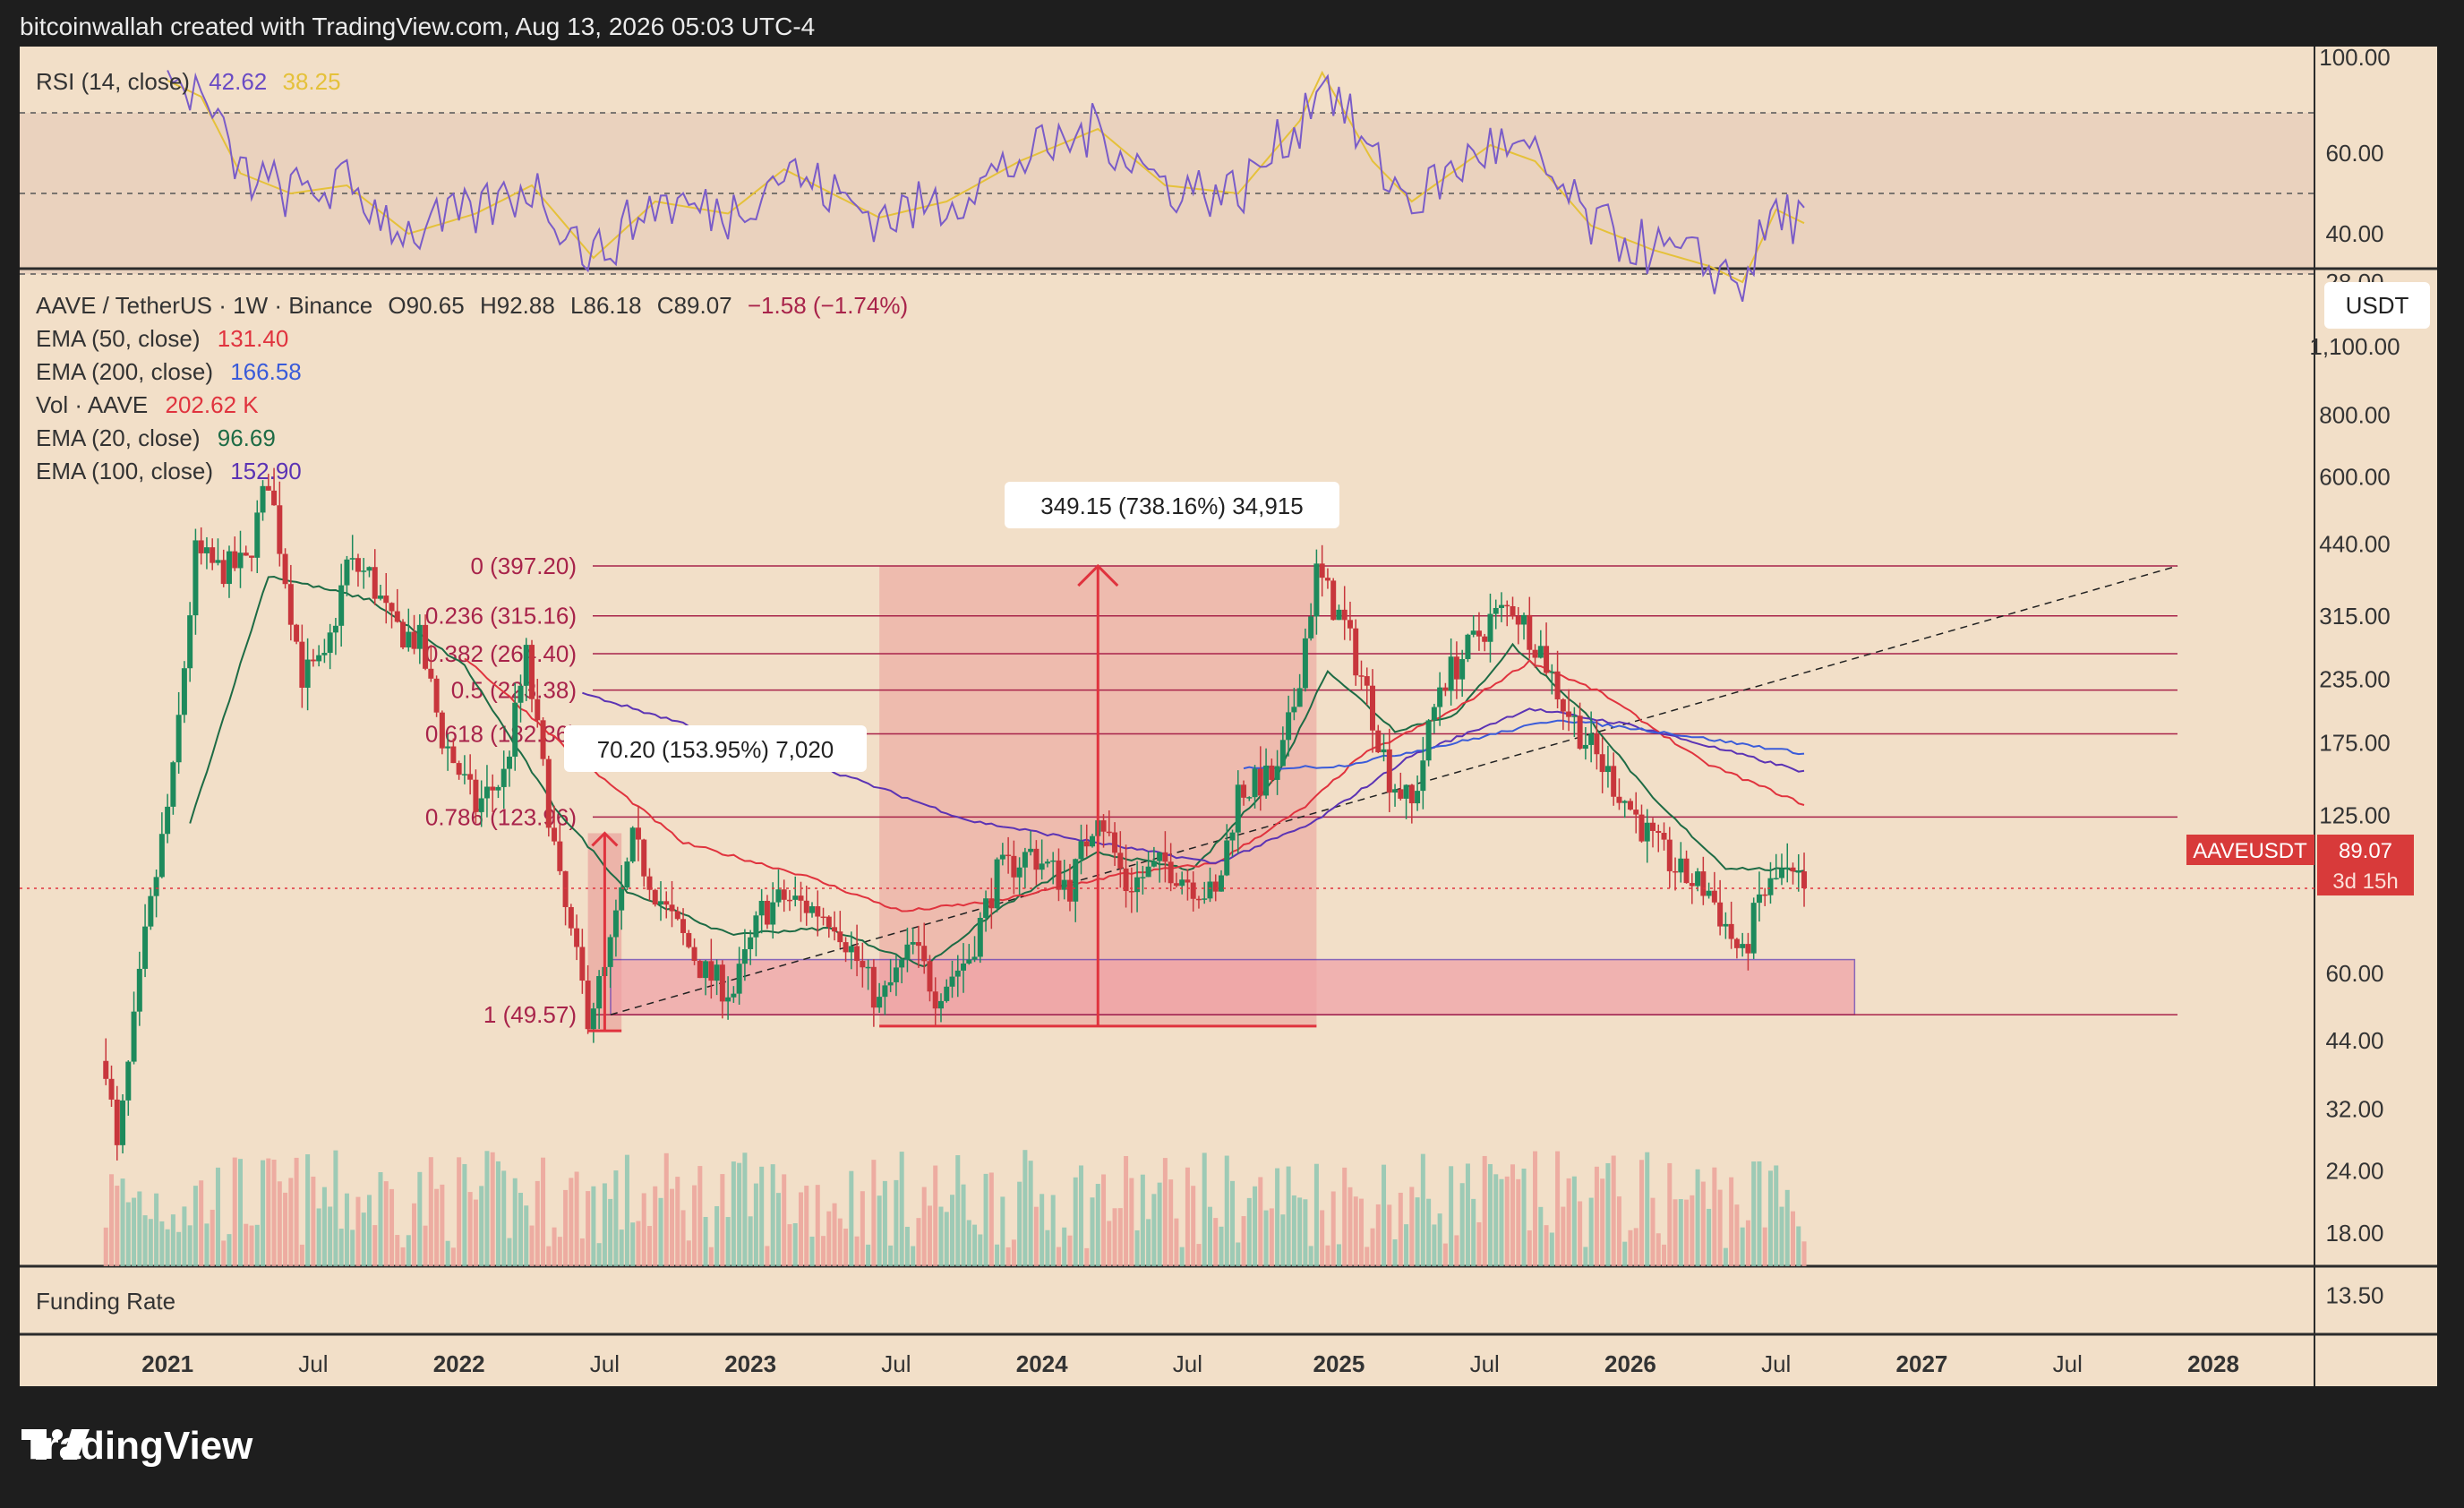 The image size is (2464, 1508). I want to click on measure-label-small: 70.20 (153.95%) 7,020, so click(715, 748).